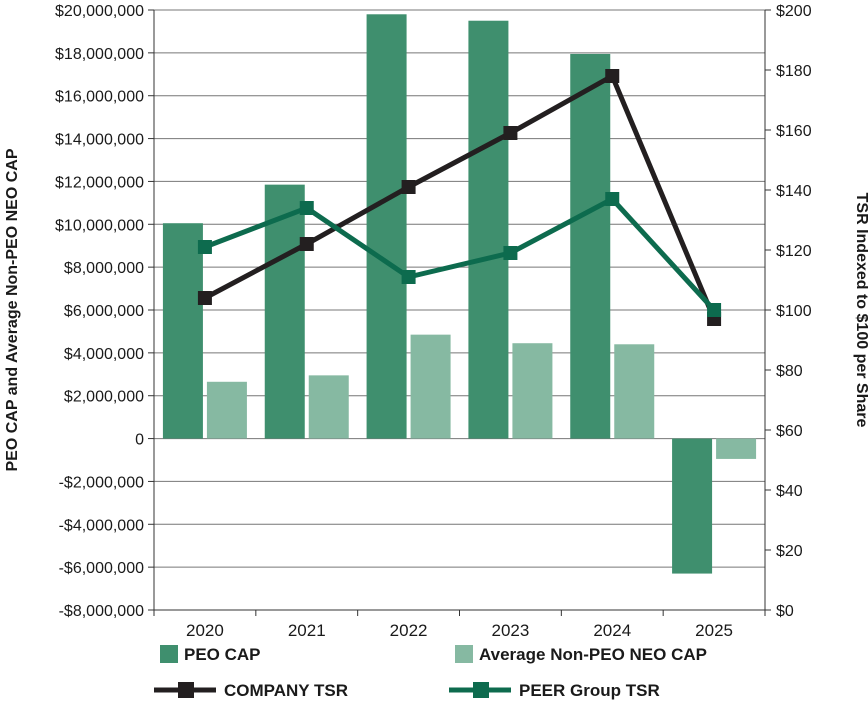  I want to click on left-tick-label: $20,000,000, so click(99, 11).